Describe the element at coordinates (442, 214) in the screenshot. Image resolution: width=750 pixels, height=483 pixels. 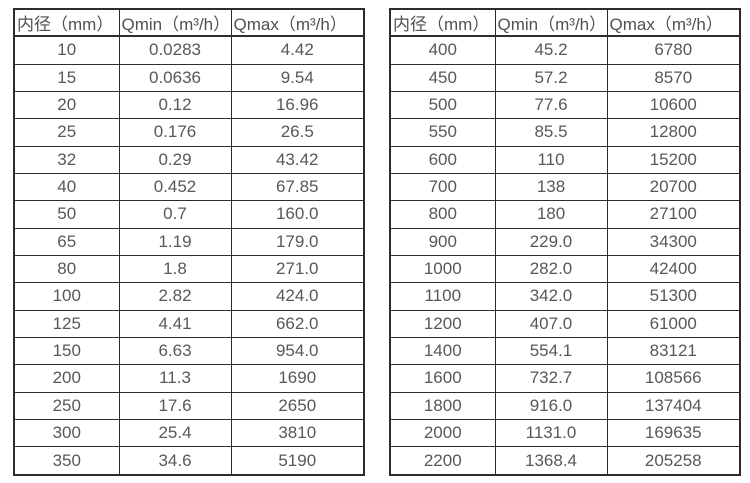
I see `table-cell: 800` at that location.